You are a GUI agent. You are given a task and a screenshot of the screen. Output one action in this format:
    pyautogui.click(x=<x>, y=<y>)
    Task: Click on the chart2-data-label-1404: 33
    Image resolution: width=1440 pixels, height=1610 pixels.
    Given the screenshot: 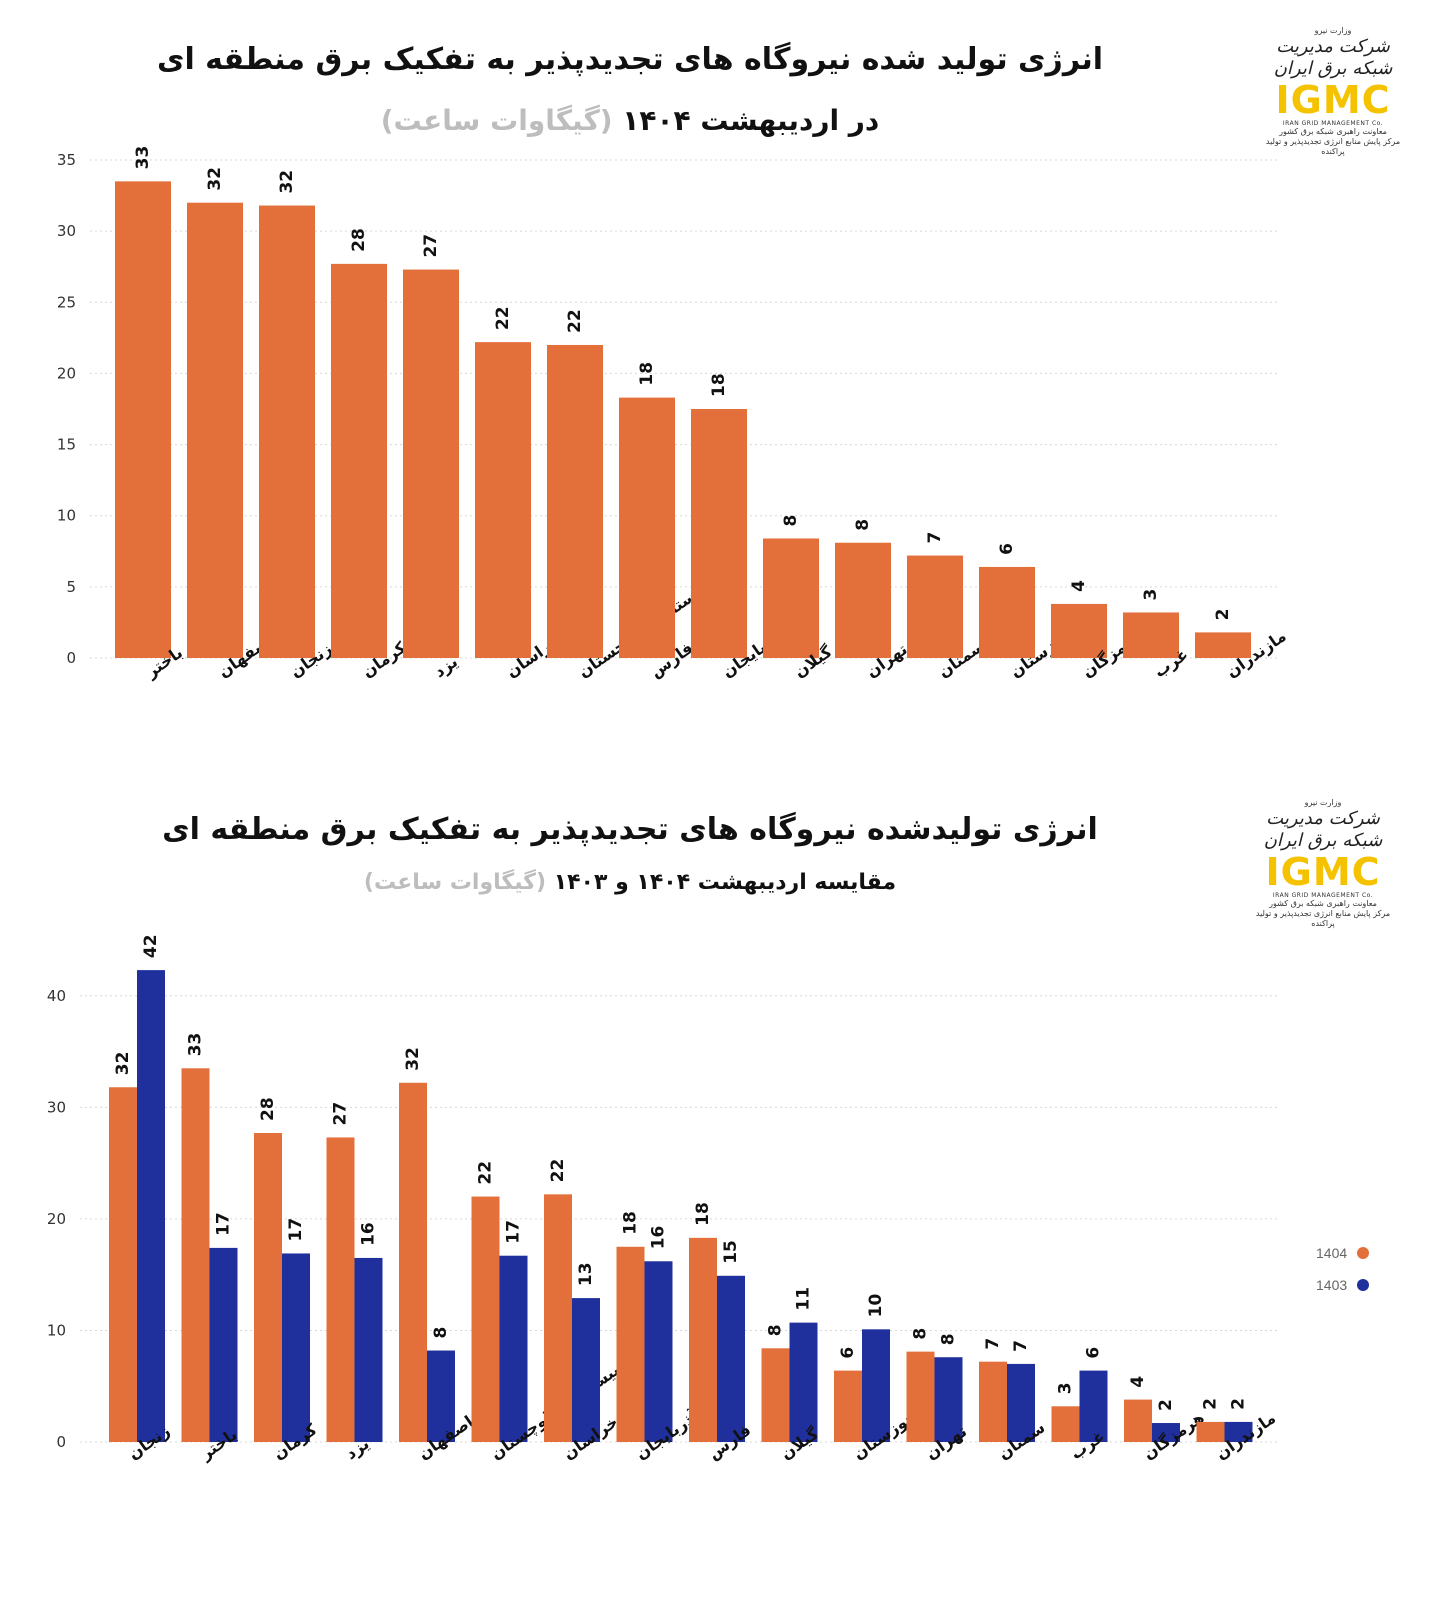 What is the action you would take?
    pyautogui.click(x=196, y=1045)
    